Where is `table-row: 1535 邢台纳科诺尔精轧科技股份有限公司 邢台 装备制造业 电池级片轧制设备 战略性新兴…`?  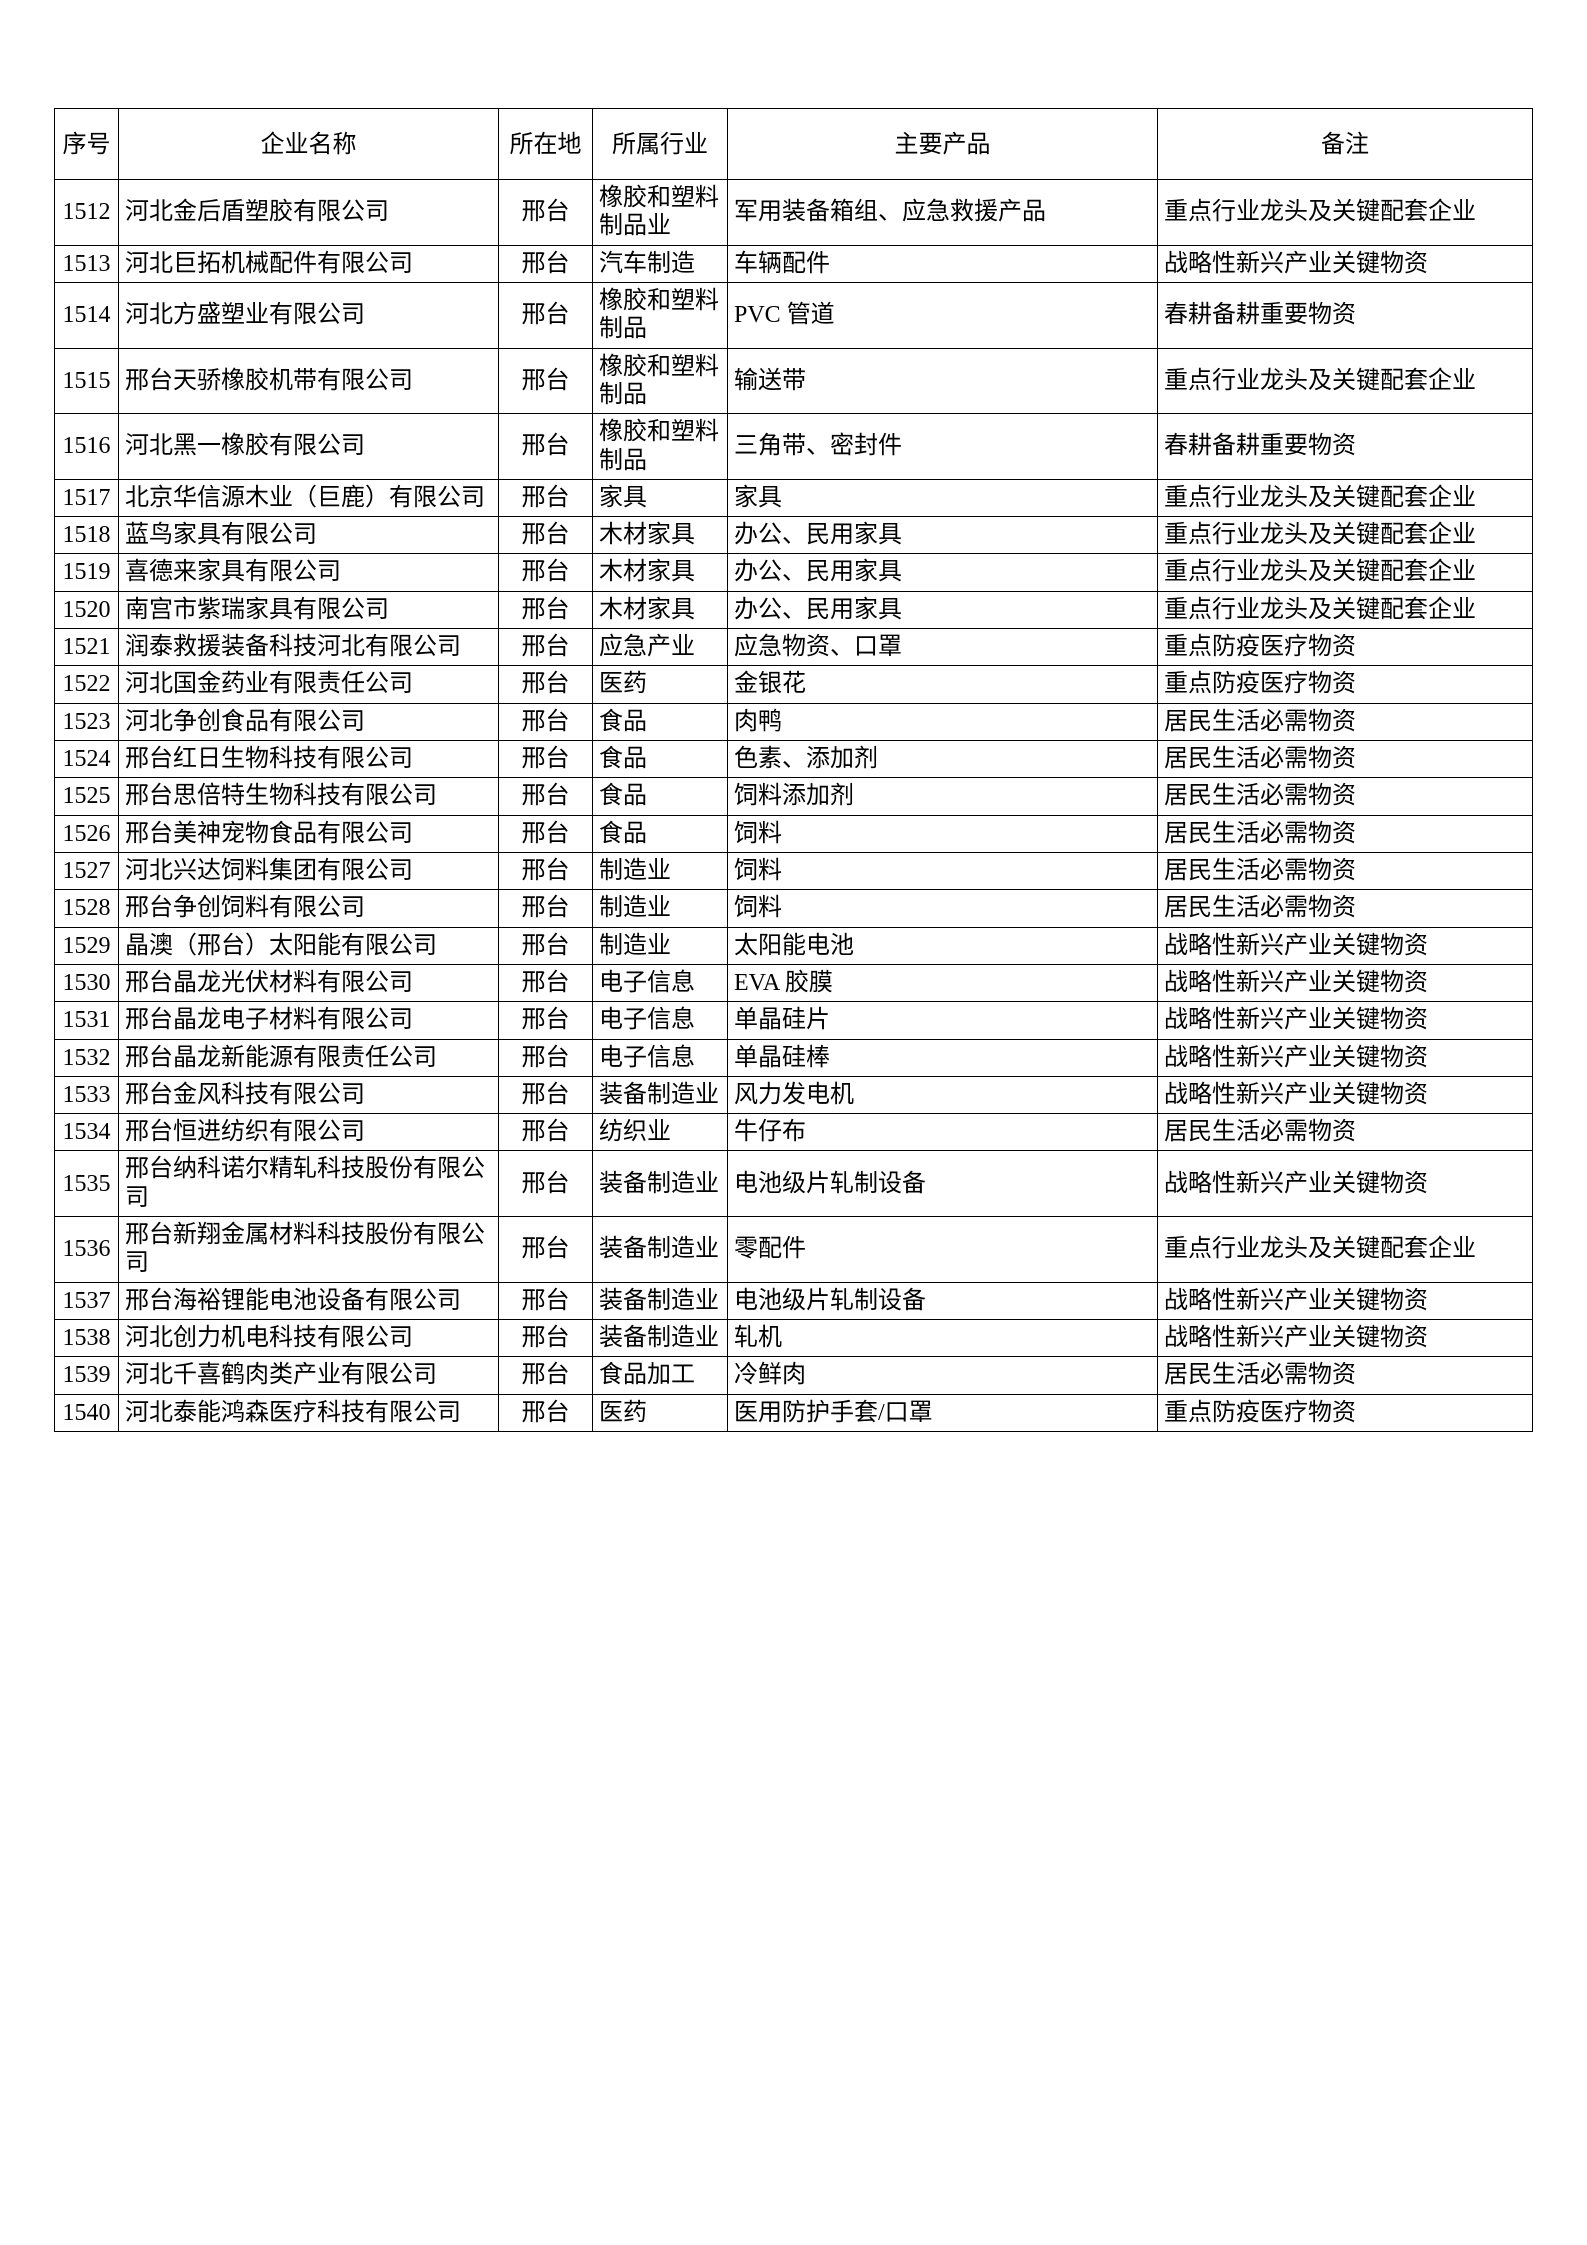
table-row: 1535 邢台纳科诺尔精轧科技股份有限公司 邢台 装备制造业 电池级片轧制设备 战略性新兴… is located at coordinates (793, 1184).